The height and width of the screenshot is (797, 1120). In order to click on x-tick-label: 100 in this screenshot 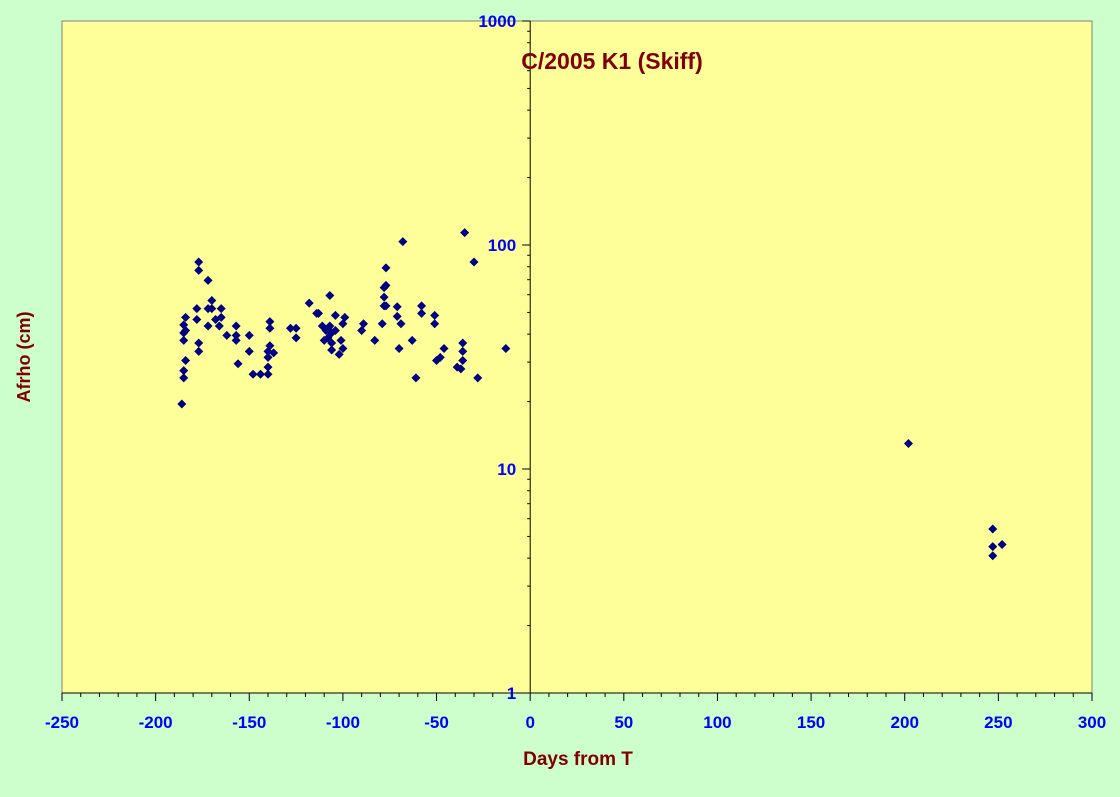, I will do `click(717, 722)`.